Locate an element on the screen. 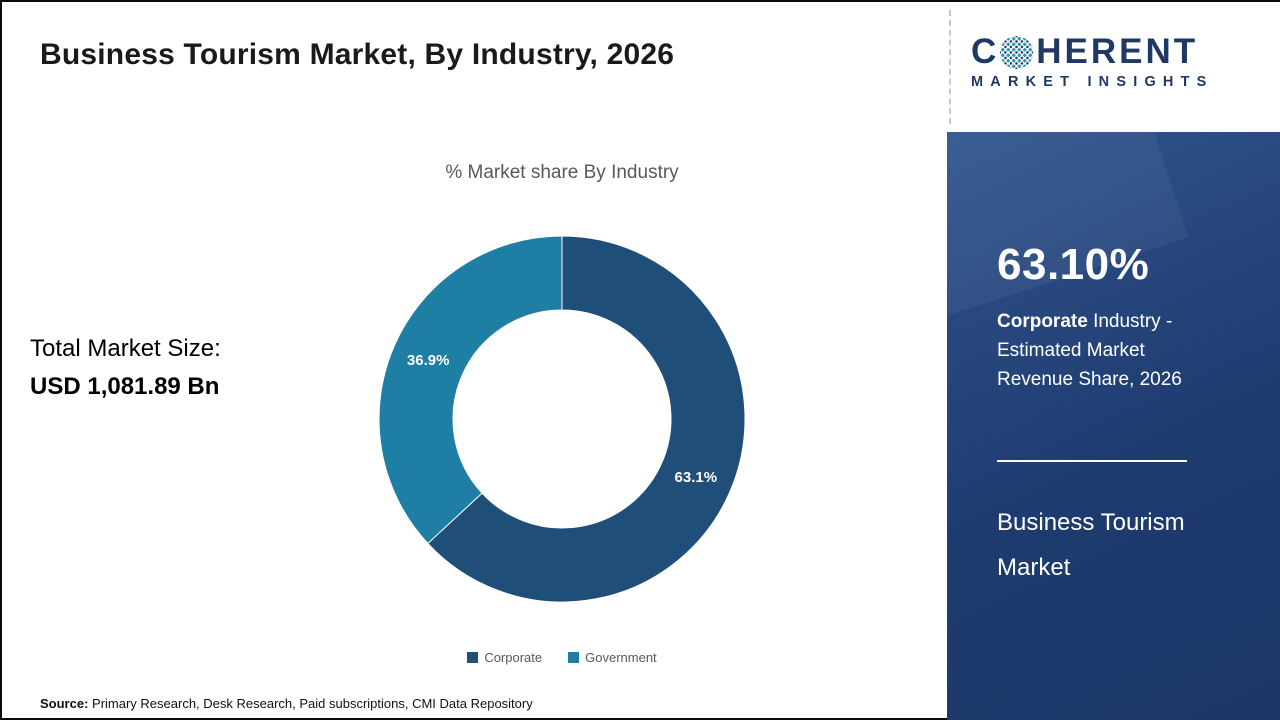  donut-chart-svg: 63.1% 36.9% is located at coordinates (562, 419).